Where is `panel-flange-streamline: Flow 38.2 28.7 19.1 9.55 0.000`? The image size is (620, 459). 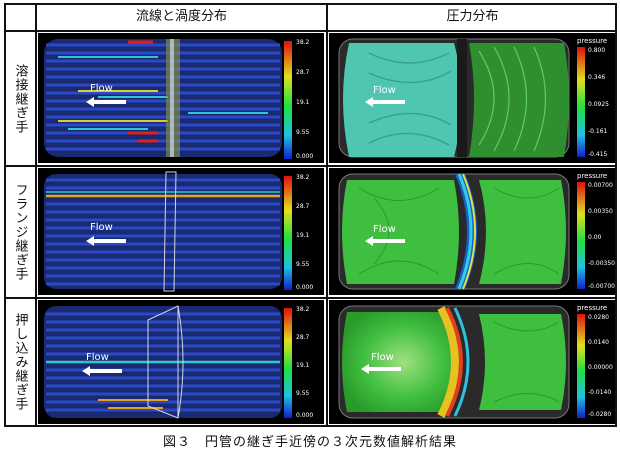
panel-flange-streamline: Flow 38.2 28.7 19.1 9.55 0.000 is located at coordinates (181, 231).